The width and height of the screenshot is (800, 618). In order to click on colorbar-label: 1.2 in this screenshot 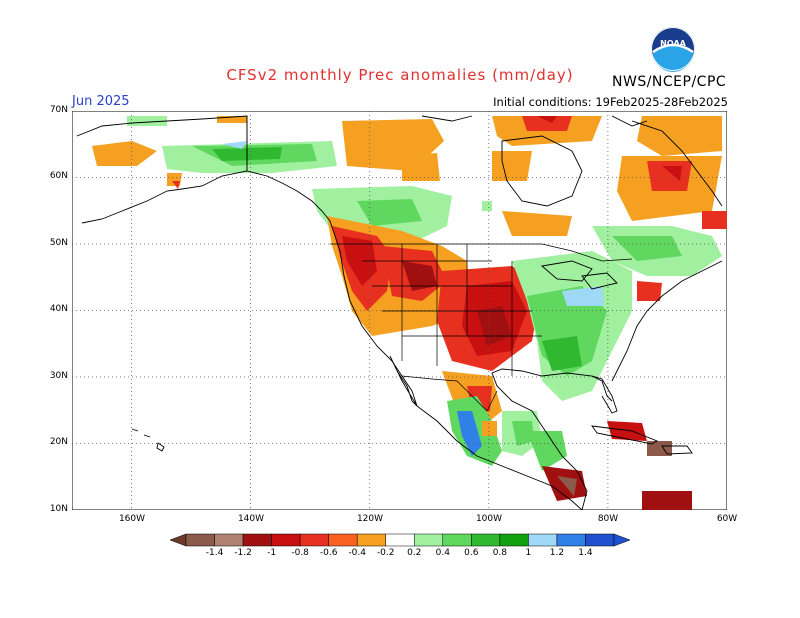, I will do `click(557, 553)`.